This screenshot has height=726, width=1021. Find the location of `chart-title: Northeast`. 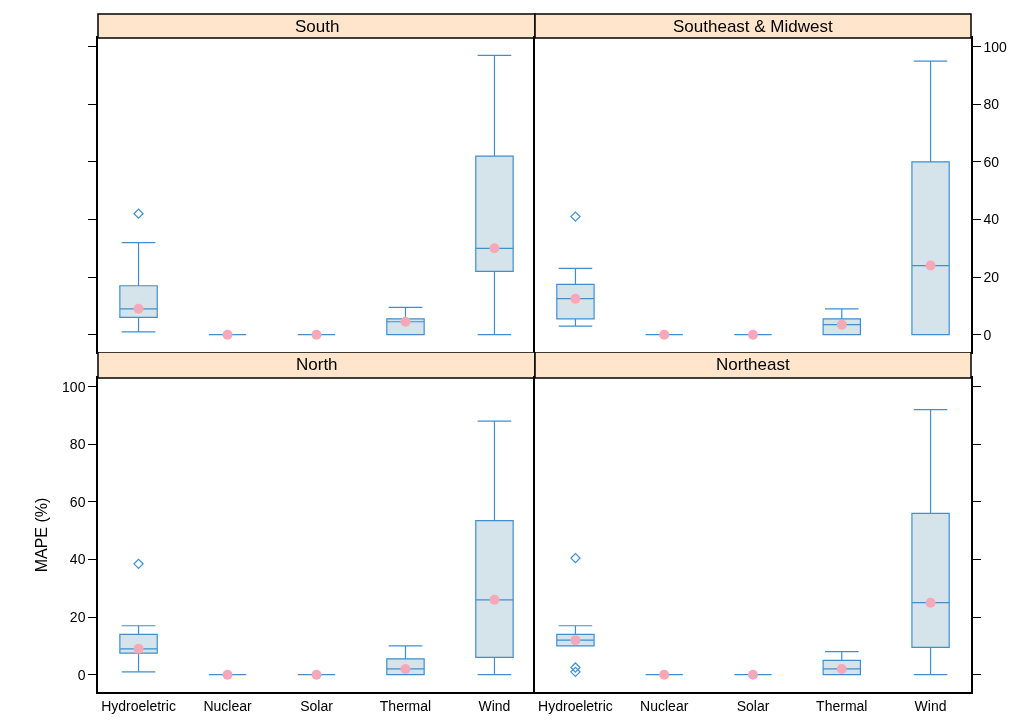

chart-title: Northeast is located at coordinates (753, 364).